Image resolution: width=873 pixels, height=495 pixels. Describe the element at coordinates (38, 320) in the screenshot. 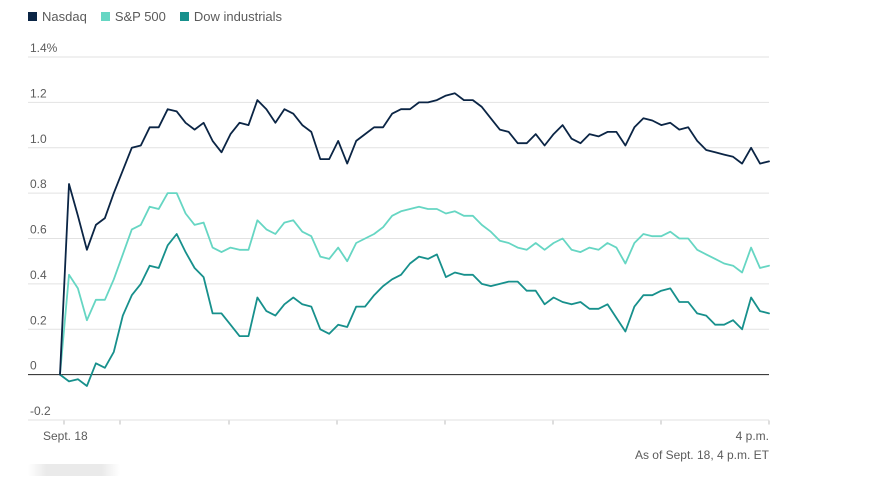

I see `y-tick-label: 0.2` at that location.